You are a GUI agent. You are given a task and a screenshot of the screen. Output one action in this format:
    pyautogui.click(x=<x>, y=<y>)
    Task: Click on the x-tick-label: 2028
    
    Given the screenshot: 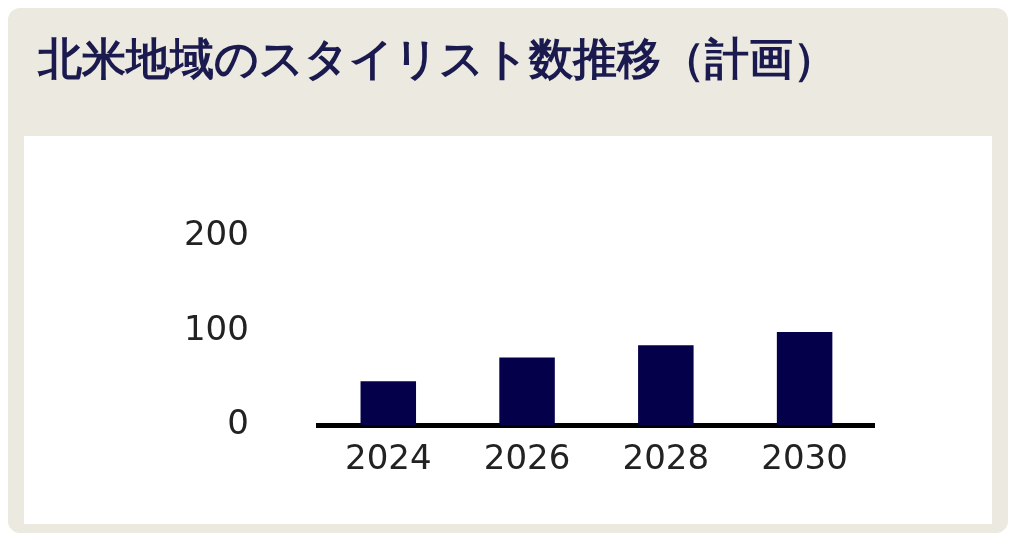 What is the action you would take?
    pyautogui.click(x=666, y=456)
    